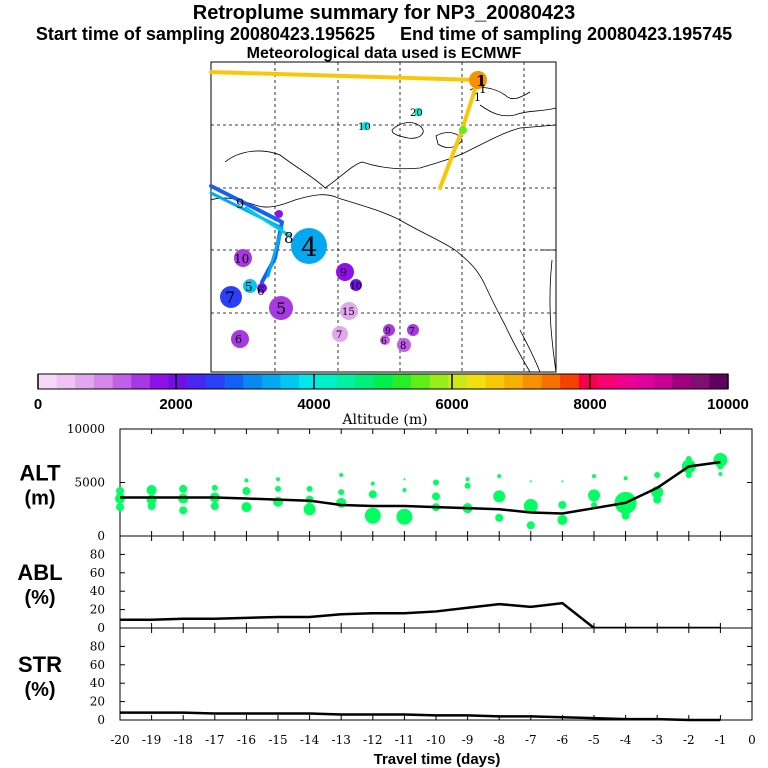 This screenshot has width=768, height=768. What do you see at coordinates (341, 740) in the screenshot?
I see `x-tick-label: -13` at bounding box center [341, 740].